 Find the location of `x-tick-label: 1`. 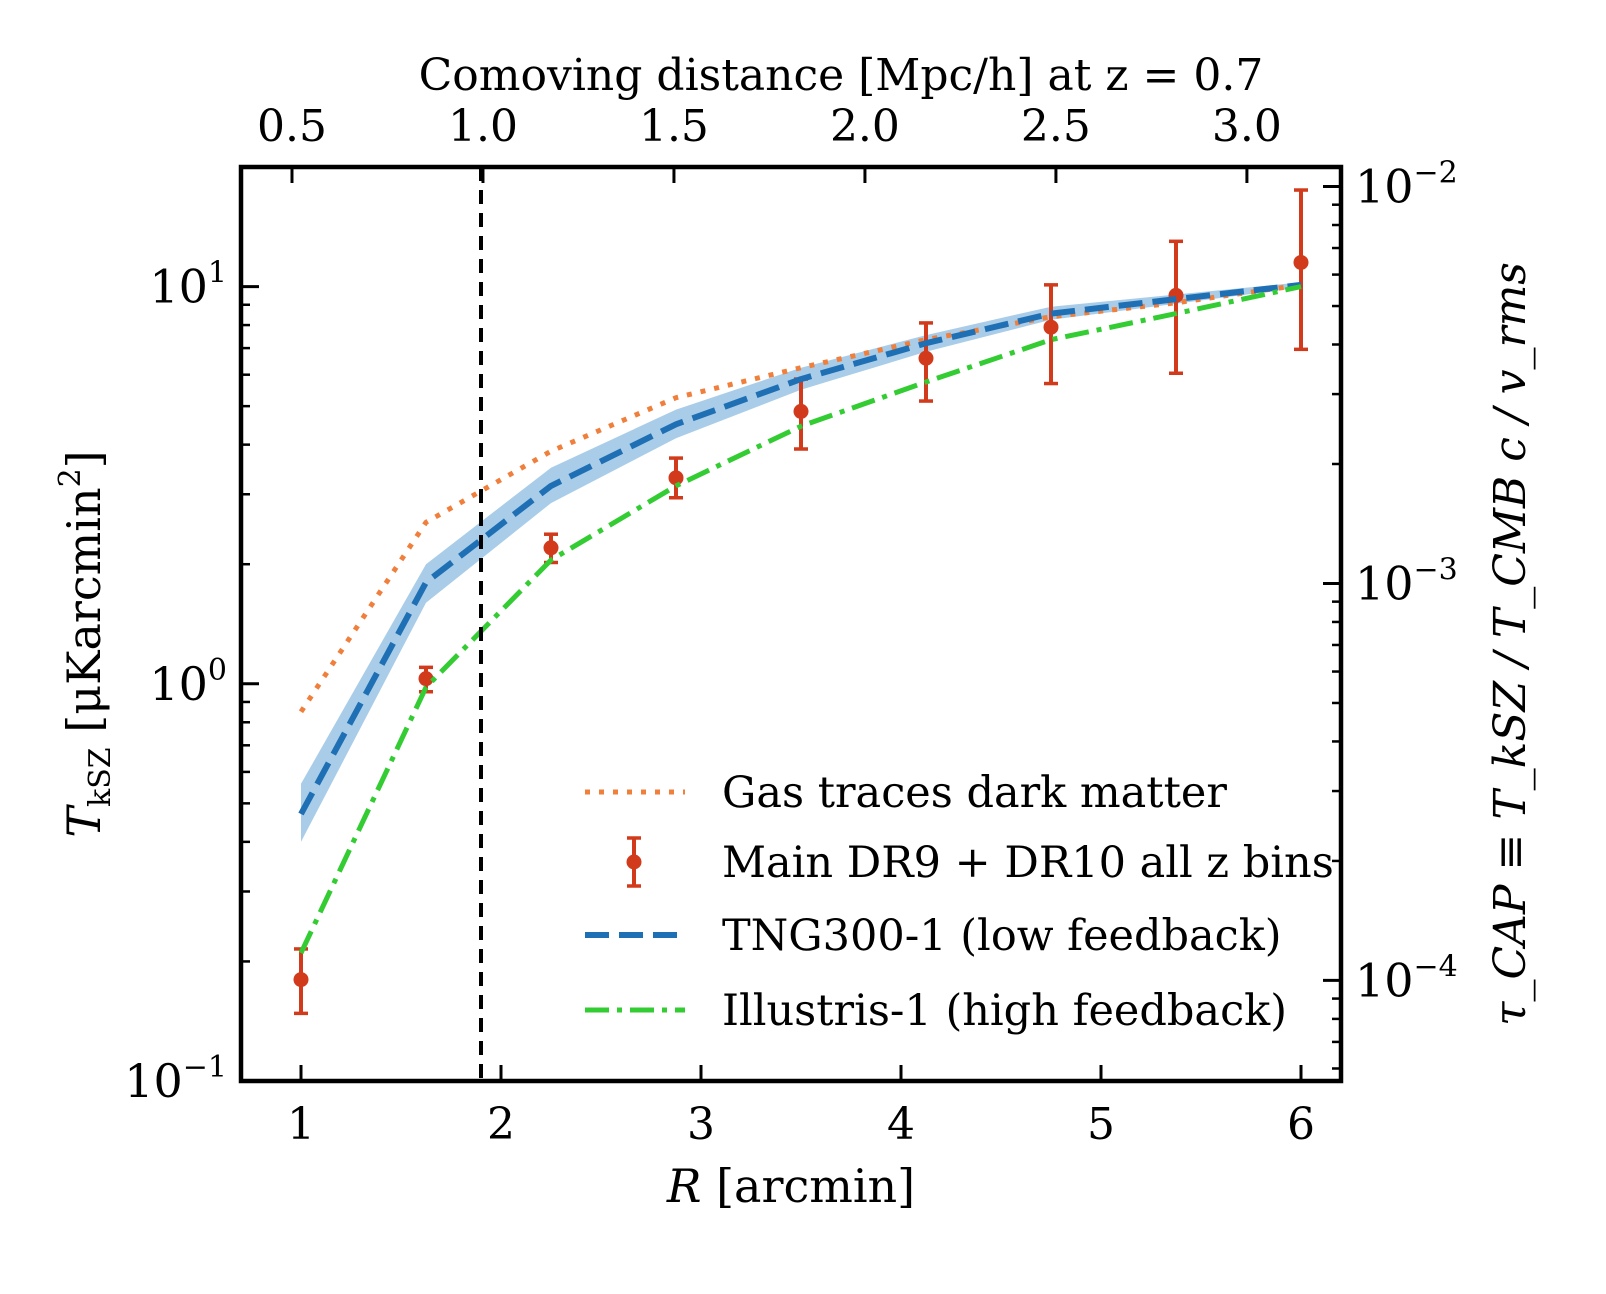

x-tick-label: 1 is located at coordinates (301, 1124).